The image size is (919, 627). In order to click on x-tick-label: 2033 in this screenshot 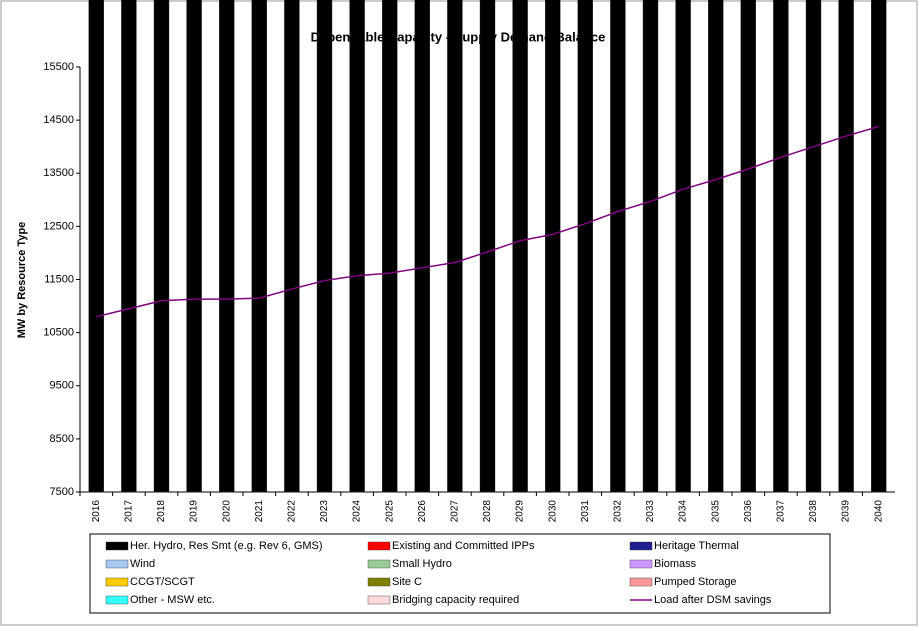, I will do `click(650, 511)`.